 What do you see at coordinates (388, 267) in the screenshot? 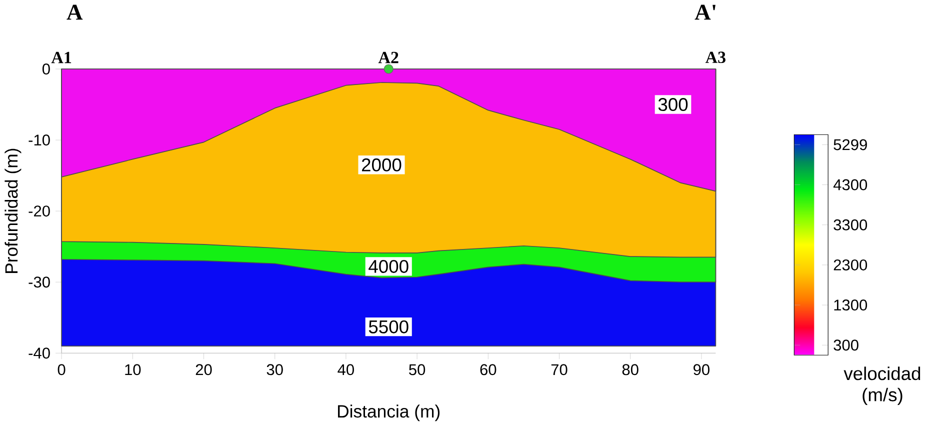
I see `series-label: 4000` at bounding box center [388, 267].